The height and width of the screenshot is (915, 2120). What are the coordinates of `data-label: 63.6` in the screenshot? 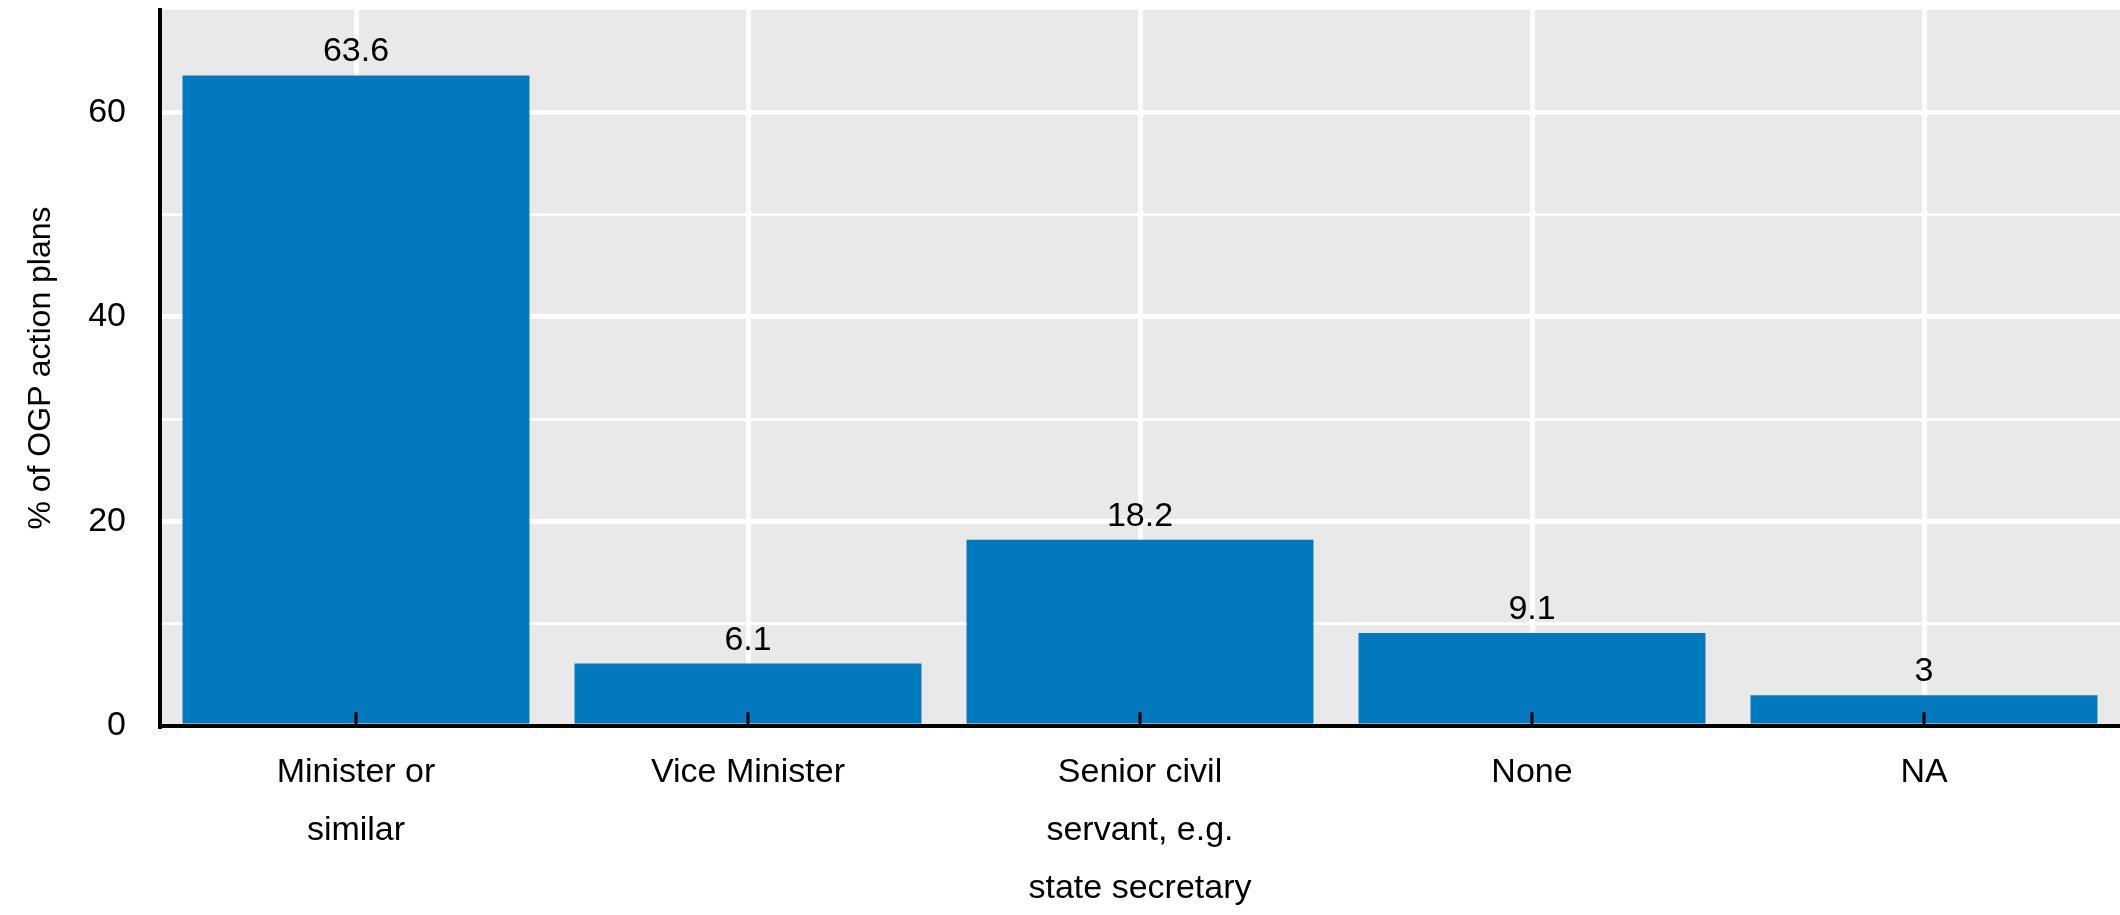 It's located at (356, 49).